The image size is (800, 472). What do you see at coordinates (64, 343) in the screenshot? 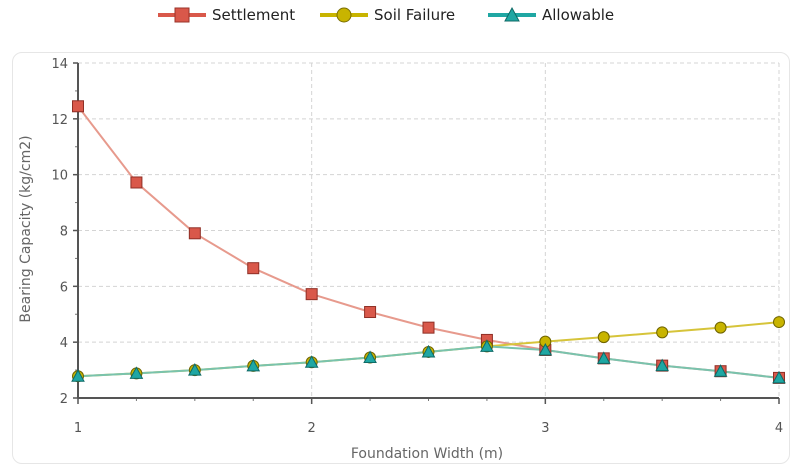
I see `y-tick-label: 4` at bounding box center [64, 343].